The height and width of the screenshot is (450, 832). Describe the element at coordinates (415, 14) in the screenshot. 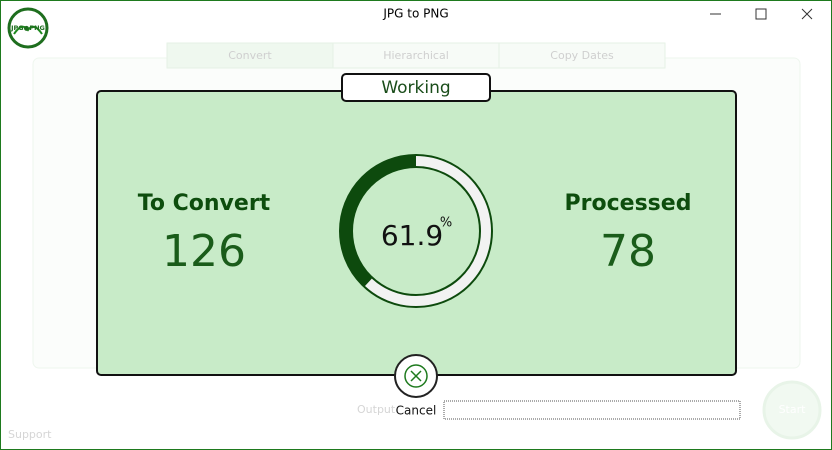

I see `window-title: JPG to PNG` at that location.